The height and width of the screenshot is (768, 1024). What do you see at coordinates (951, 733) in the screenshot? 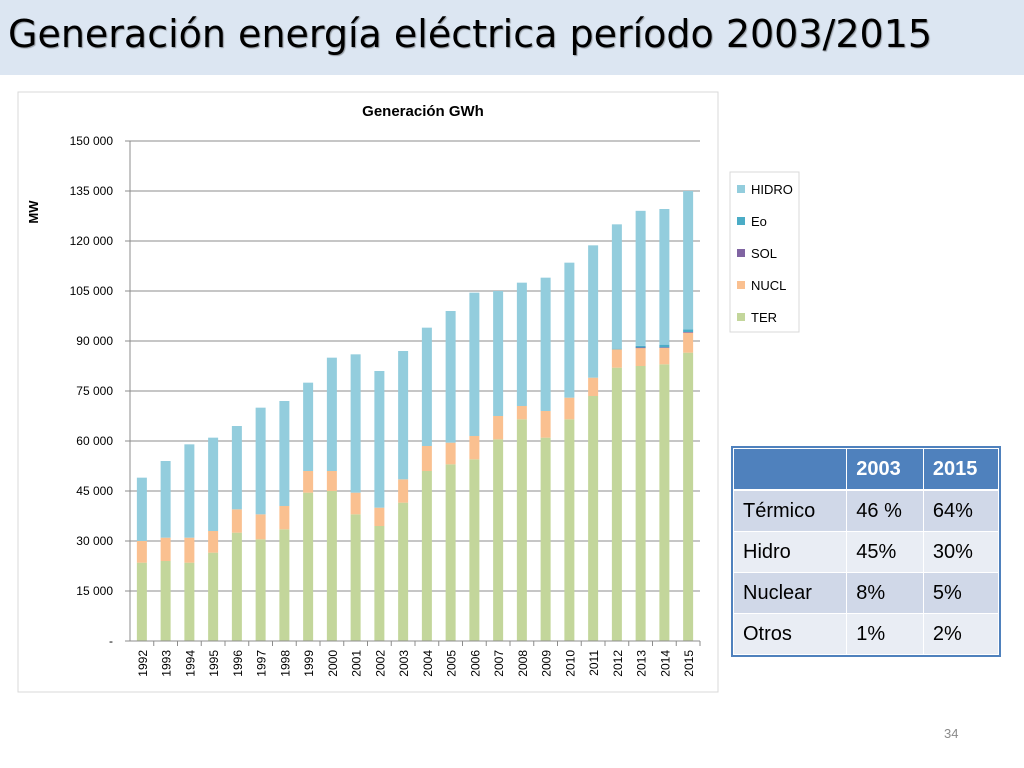
I see `page-number: 34` at bounding box center [951, 733].